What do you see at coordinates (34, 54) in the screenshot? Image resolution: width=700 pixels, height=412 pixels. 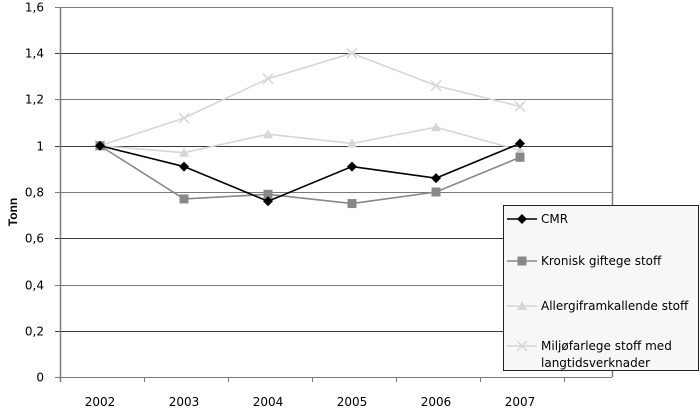 I see `y-tick-label: 1,4` at bounding box center [34, 54].